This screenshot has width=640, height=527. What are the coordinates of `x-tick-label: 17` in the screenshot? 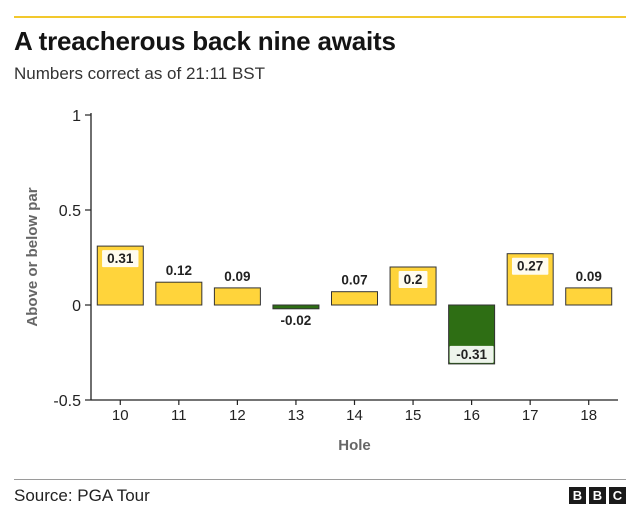 It's located at (530, 415).